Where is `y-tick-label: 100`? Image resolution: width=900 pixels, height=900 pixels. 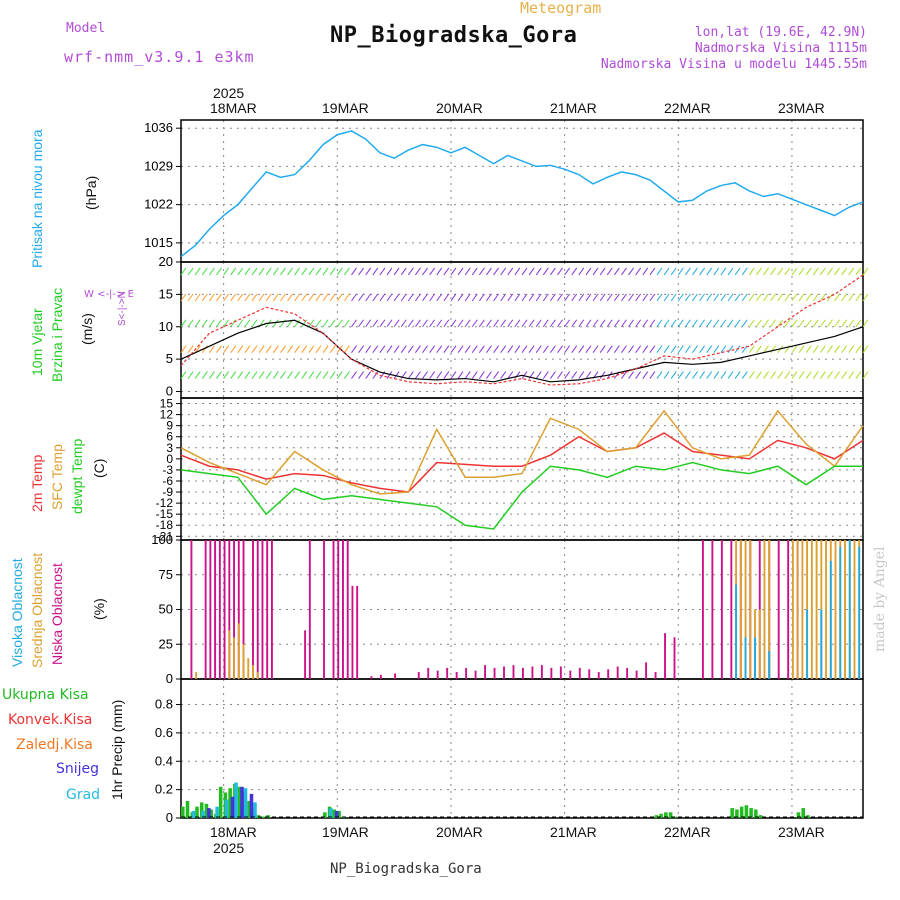 y-tick-label: 100 is located at coordinates (162, 539).